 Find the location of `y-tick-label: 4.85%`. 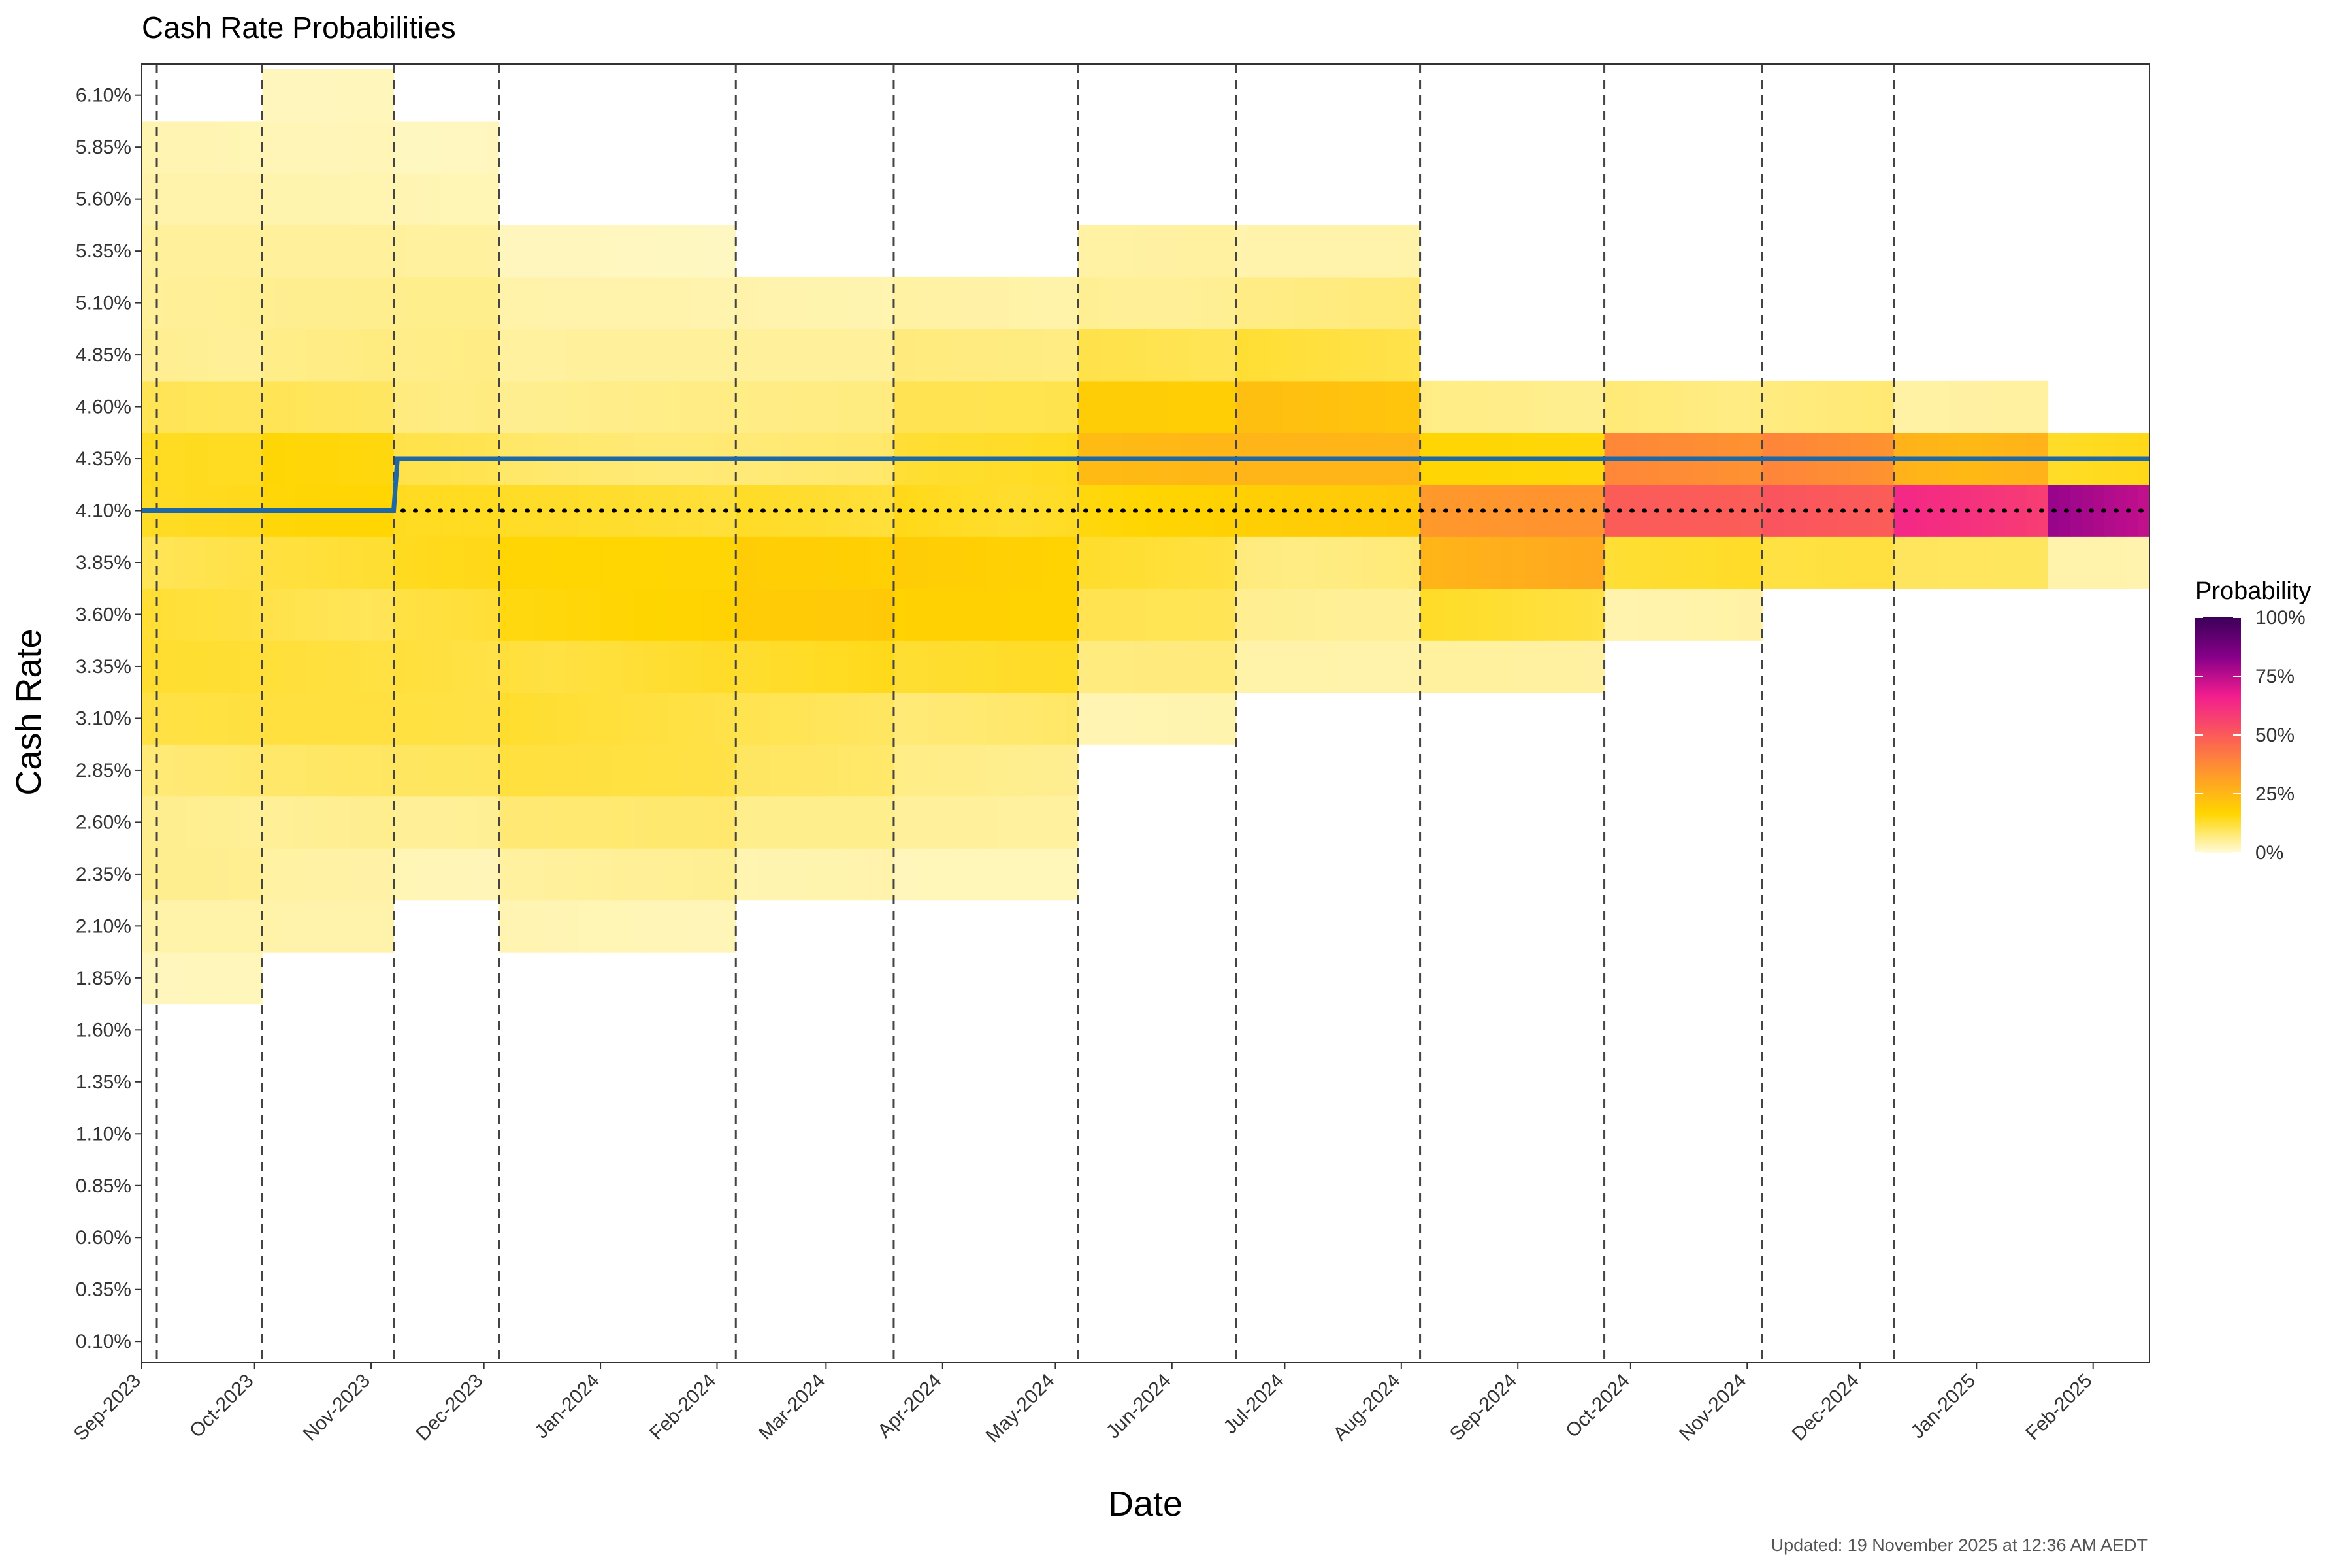

y-tick-label: 4.85% is located at coordinates (103, 355).